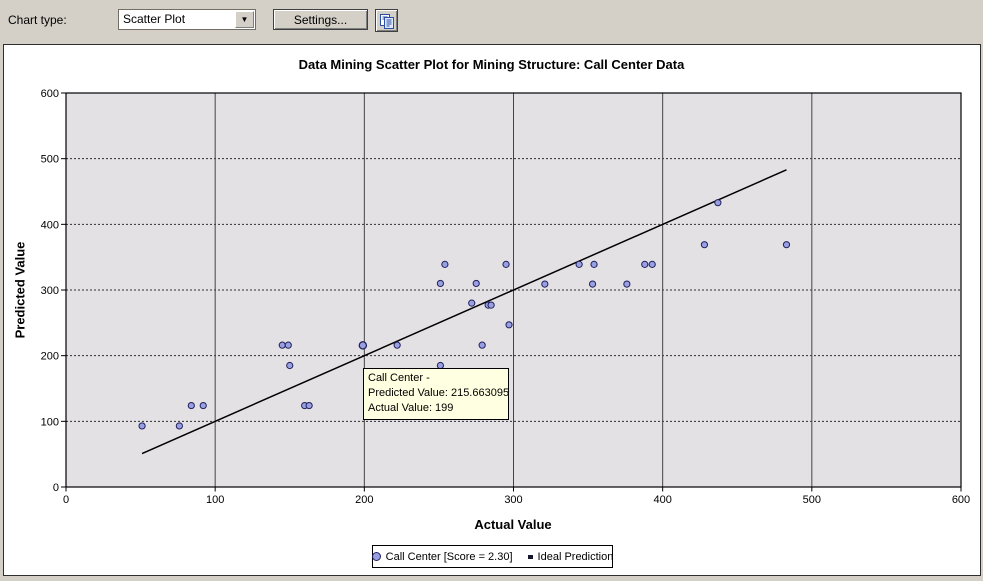 This screenshot has width=983, height=581. Describe the element at coordinates (154, 19) in the screenshot. I see `chart-type-selected-value: Scatter Plot` at that location.